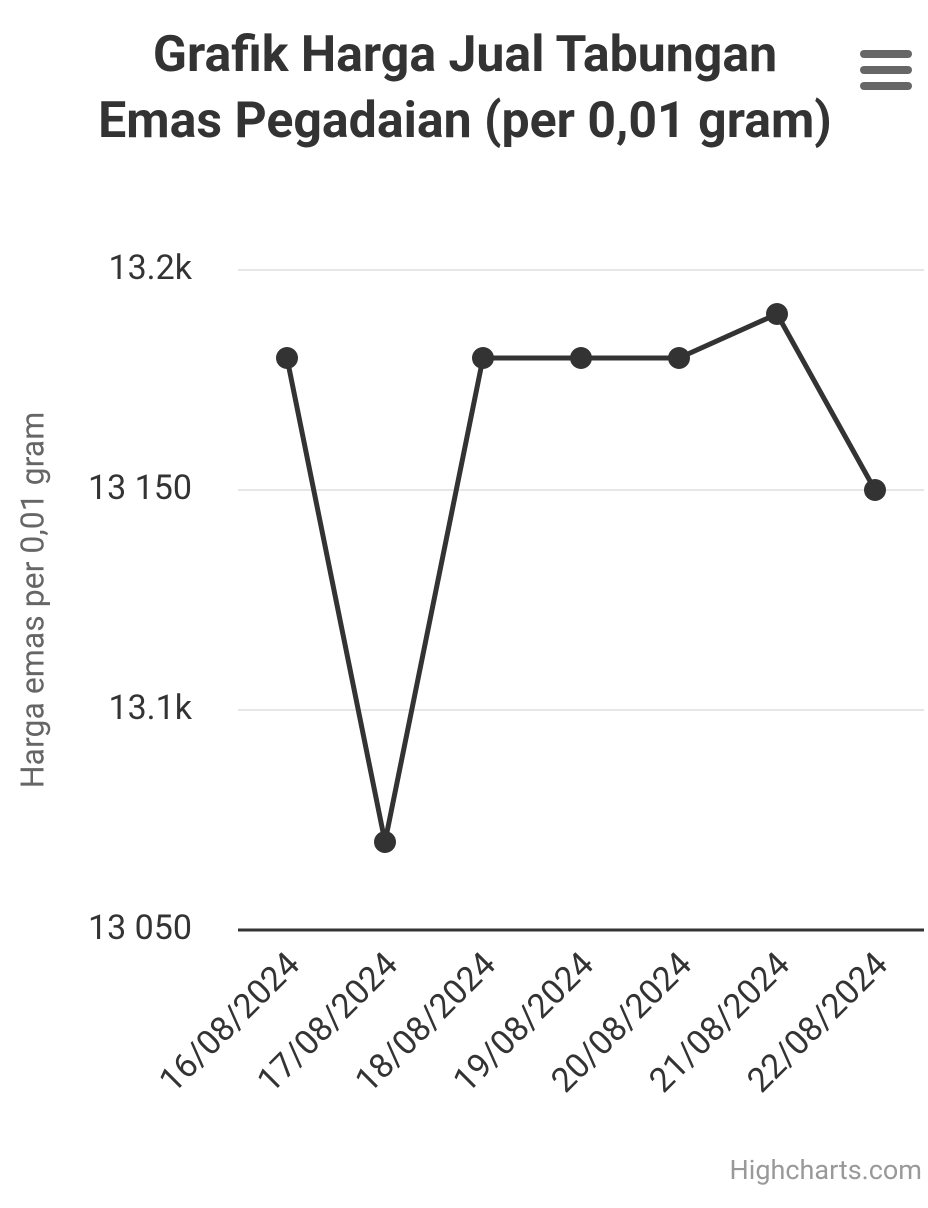  I want to click on y-tick-label: 13 150, so click(140, 488).